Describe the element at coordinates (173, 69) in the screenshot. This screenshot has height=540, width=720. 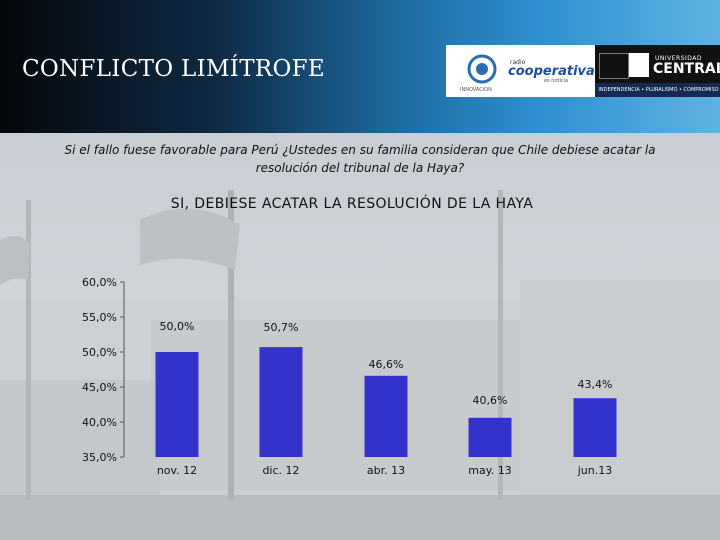
I see `page-title: CONFLICTO LIMÍTROFE` at that location.